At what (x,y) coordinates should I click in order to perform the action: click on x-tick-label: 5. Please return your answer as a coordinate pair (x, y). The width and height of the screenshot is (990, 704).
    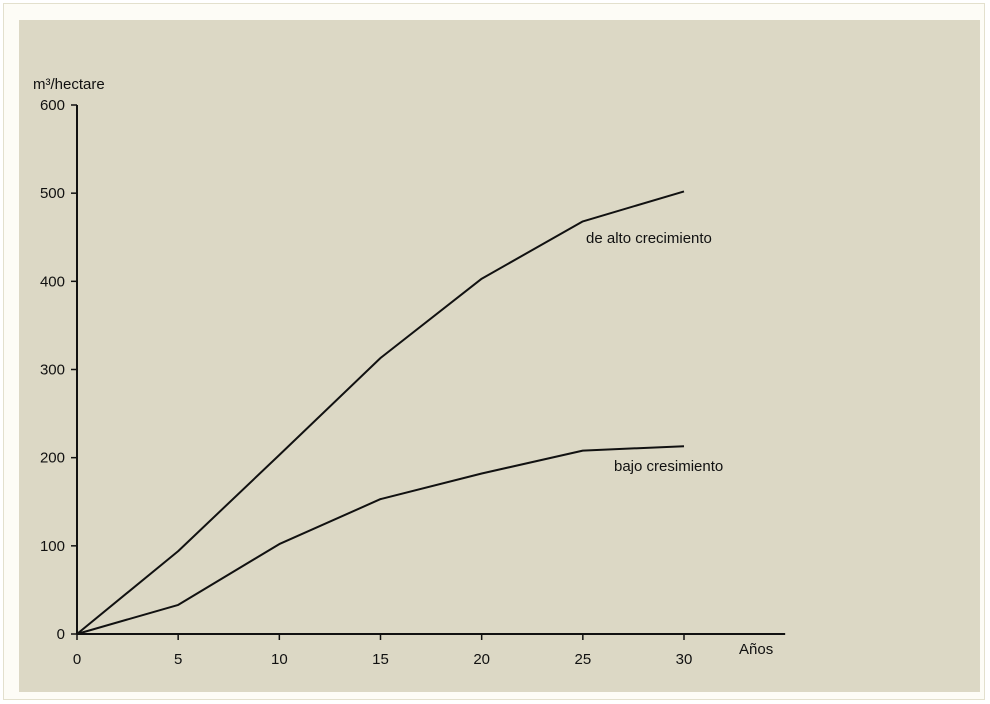
    Looking at the image, I should click on (178, 659).